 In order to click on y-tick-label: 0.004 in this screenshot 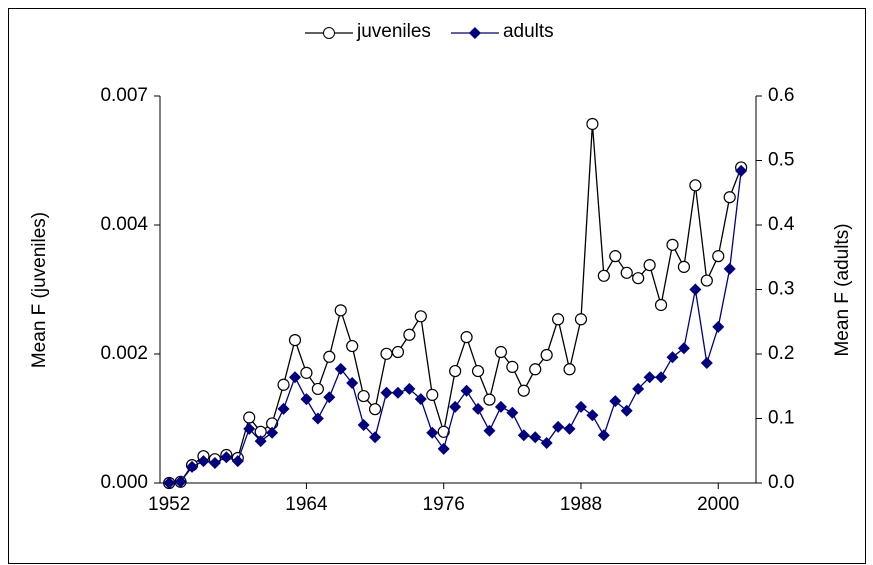, I will do `click(124, 224)`.